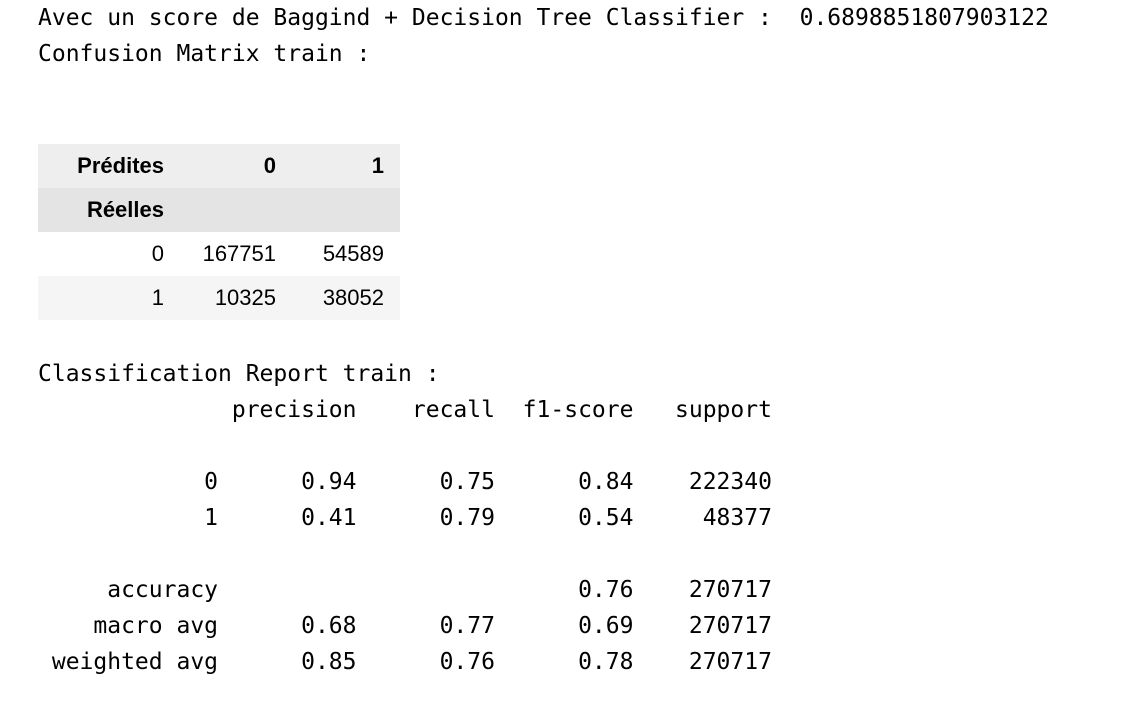 This screenshot has height=706, width=1130. What do you see at coordinates (564, 662) in the screenshot?
I see `report-f1: 0.78` at bounding box center [564, 662].